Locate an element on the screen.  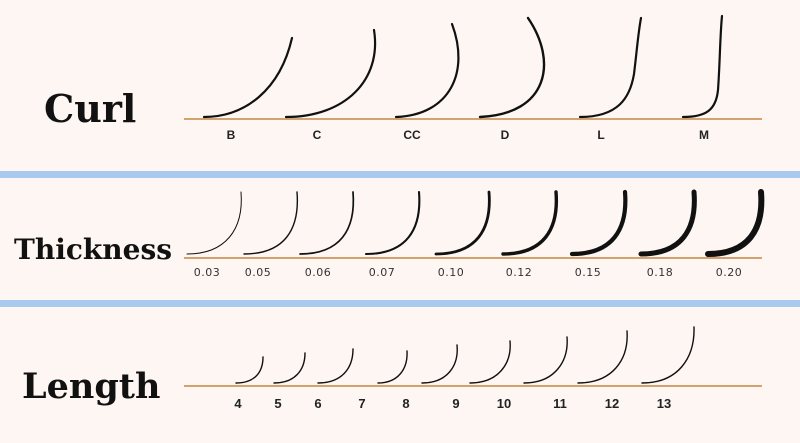
length-label-4: 4 is located at coordinates (238, 403).